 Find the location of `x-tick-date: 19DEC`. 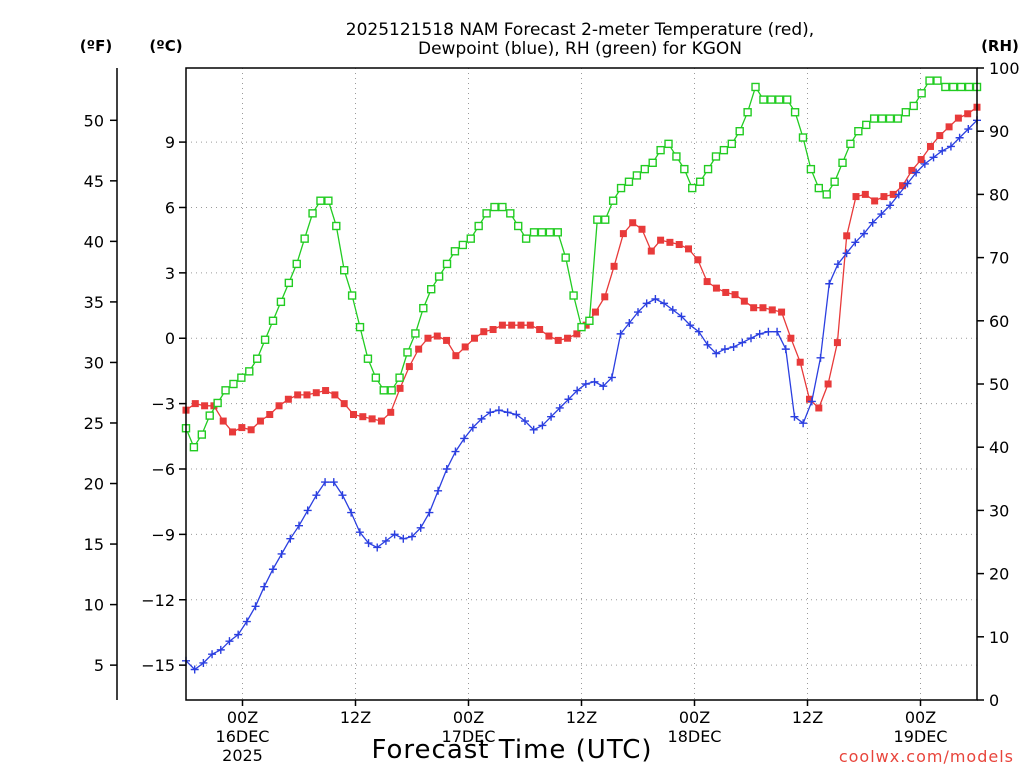

x-tick-date: 19DEC is located at coordinates (921, 736).